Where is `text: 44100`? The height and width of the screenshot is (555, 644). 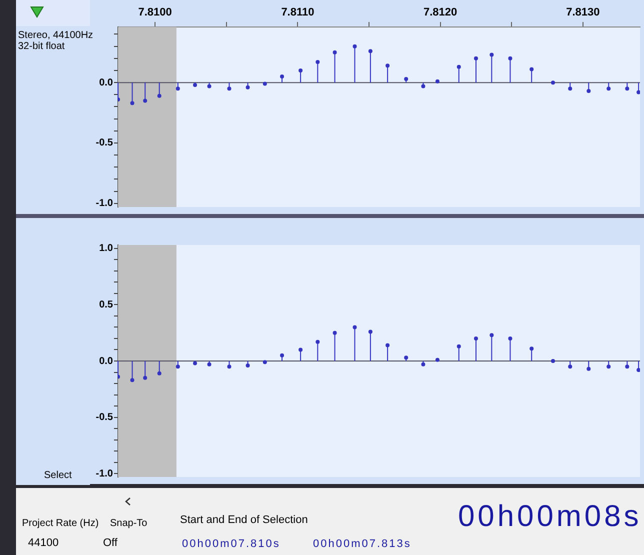 text: 44100 is located at coordinates (43, 543).